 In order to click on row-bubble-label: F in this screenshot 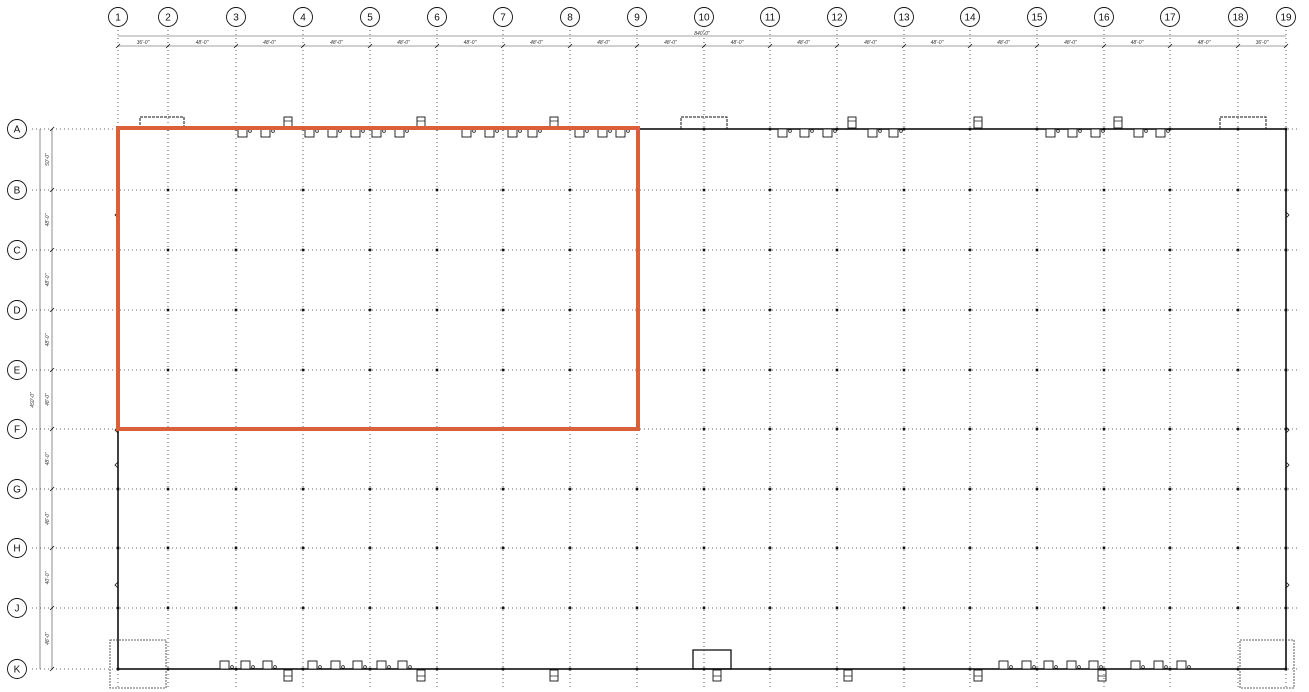, I will do `click(17, 430)`.